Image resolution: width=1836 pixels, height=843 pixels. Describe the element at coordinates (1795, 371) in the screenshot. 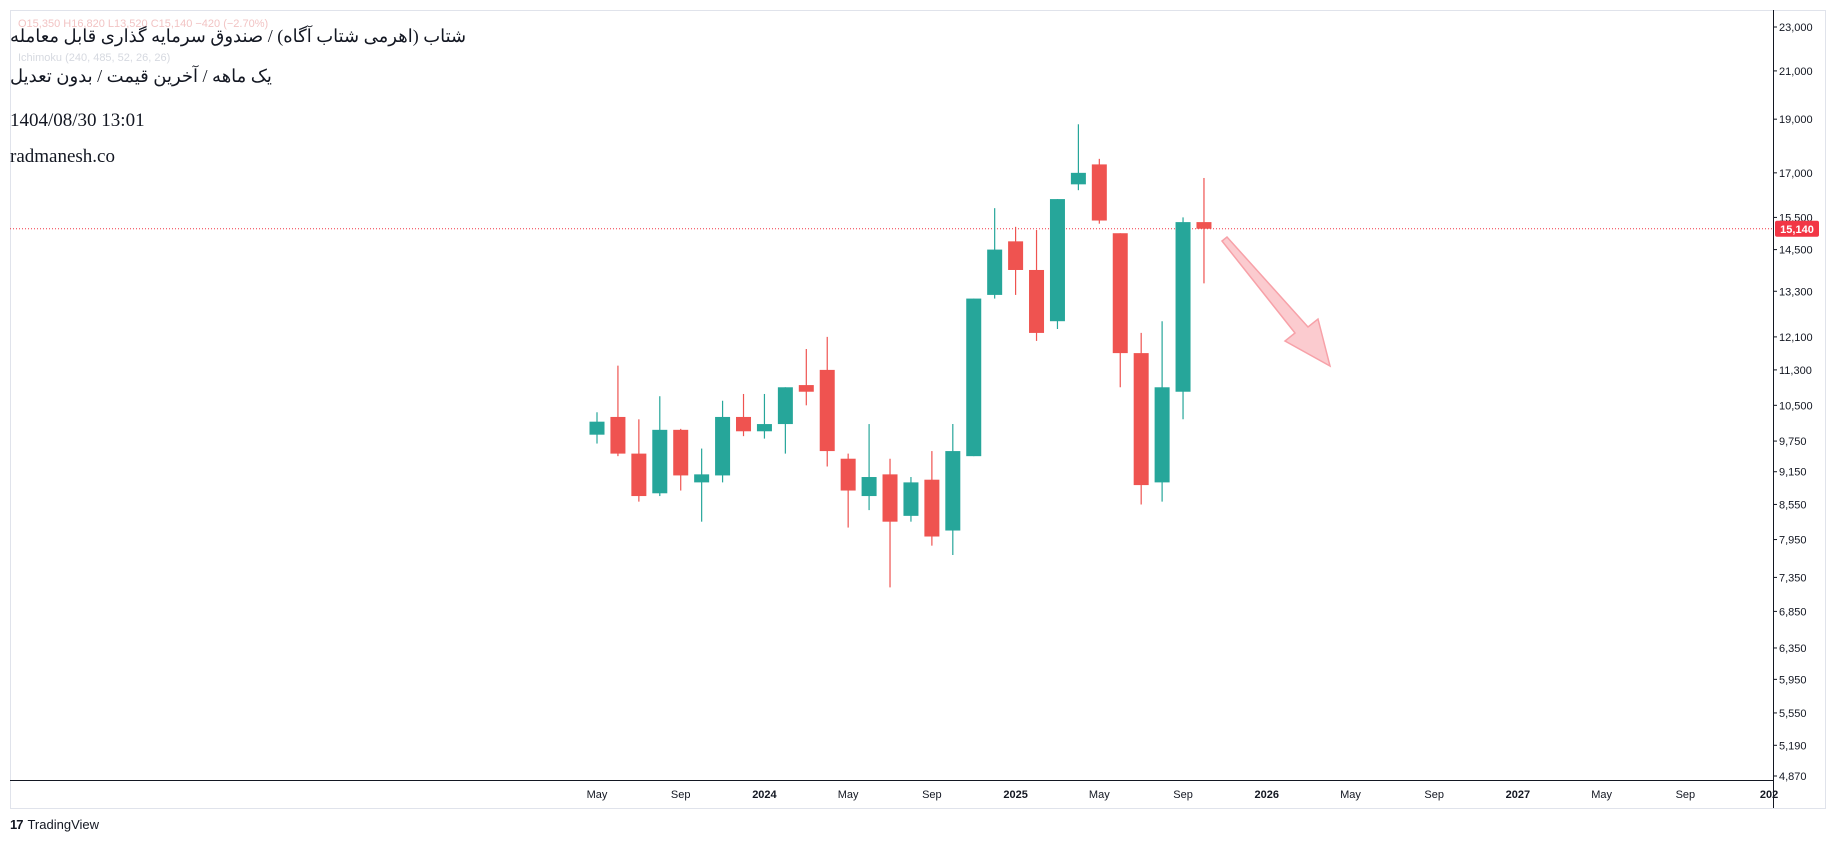

I see `price-tick-label: 11,300` at that location.